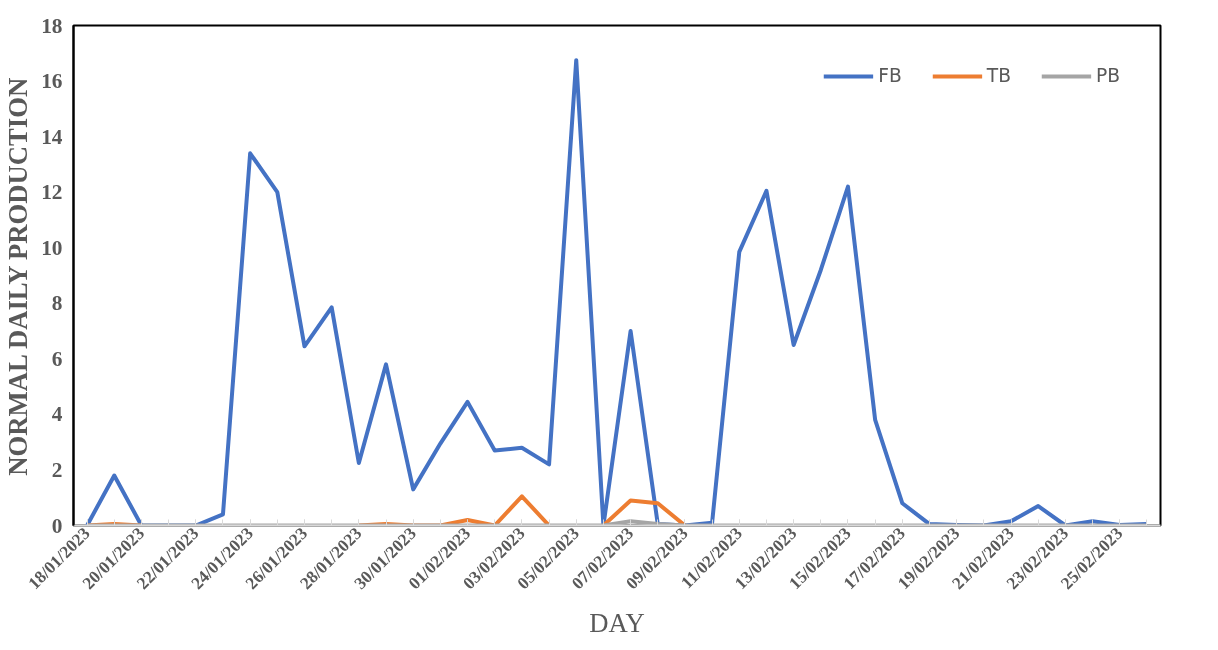 The height and width of the screenshot is (650, 1218). What do you see at coordinates (52, 25) in the screenshot?
I see `y-tick-label: 18` at bounding box center [52, 25].